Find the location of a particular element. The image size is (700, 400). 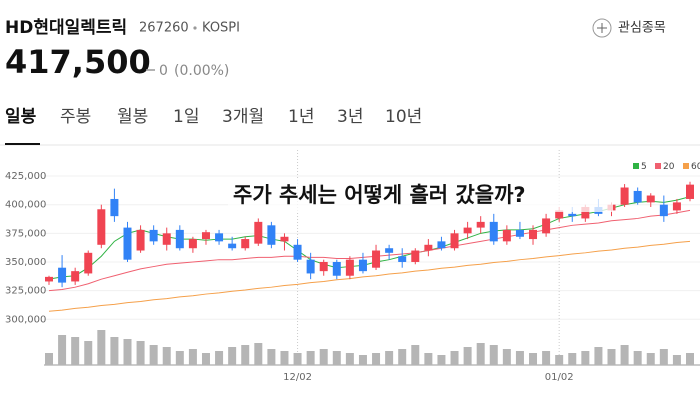

tab: 1년 is located at coordinates (301, 117).